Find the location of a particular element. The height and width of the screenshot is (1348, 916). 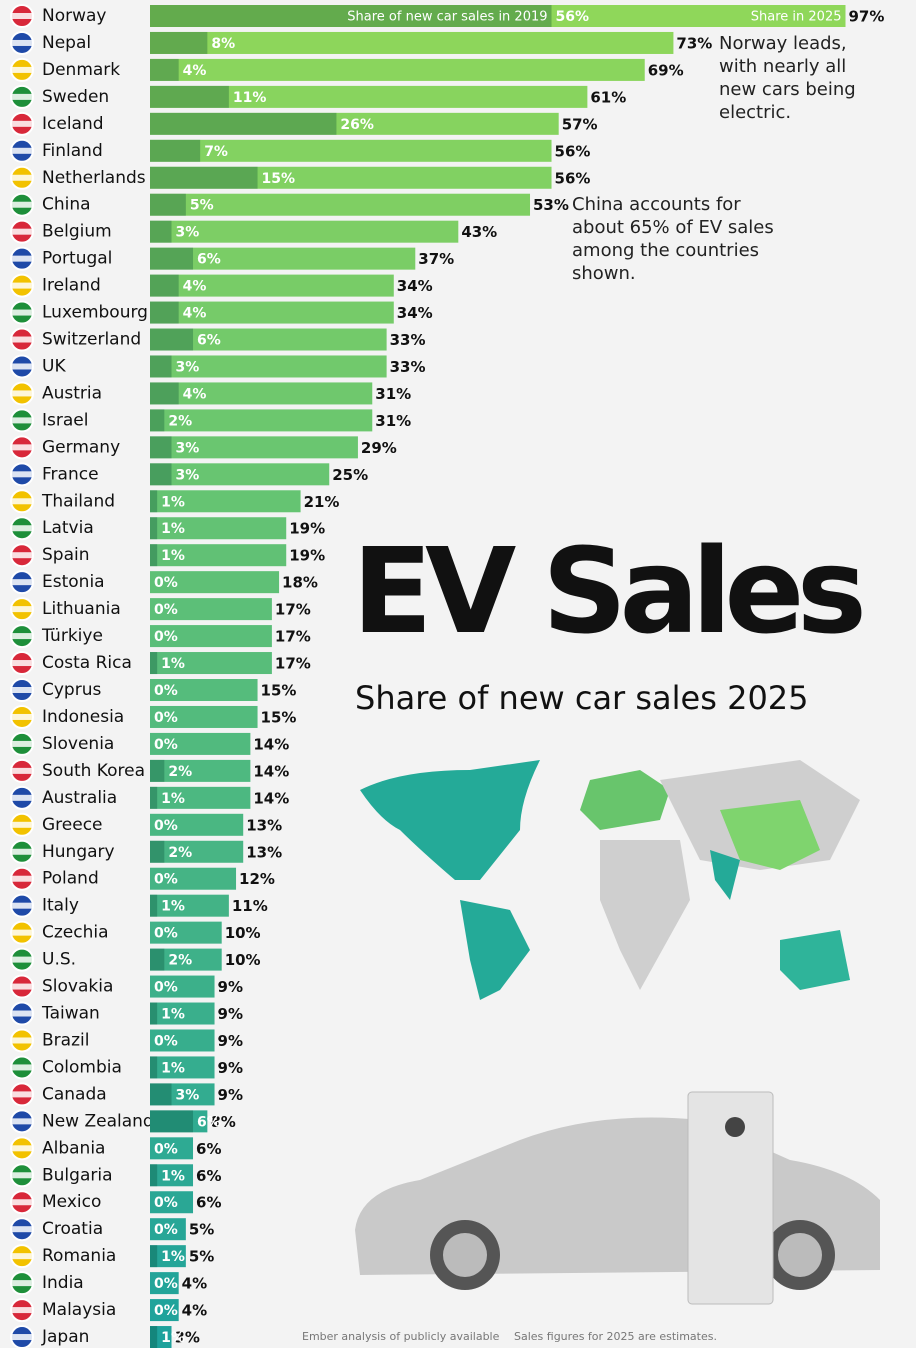

row: Iceland 57% 26% is located at coordinates (304, 123).